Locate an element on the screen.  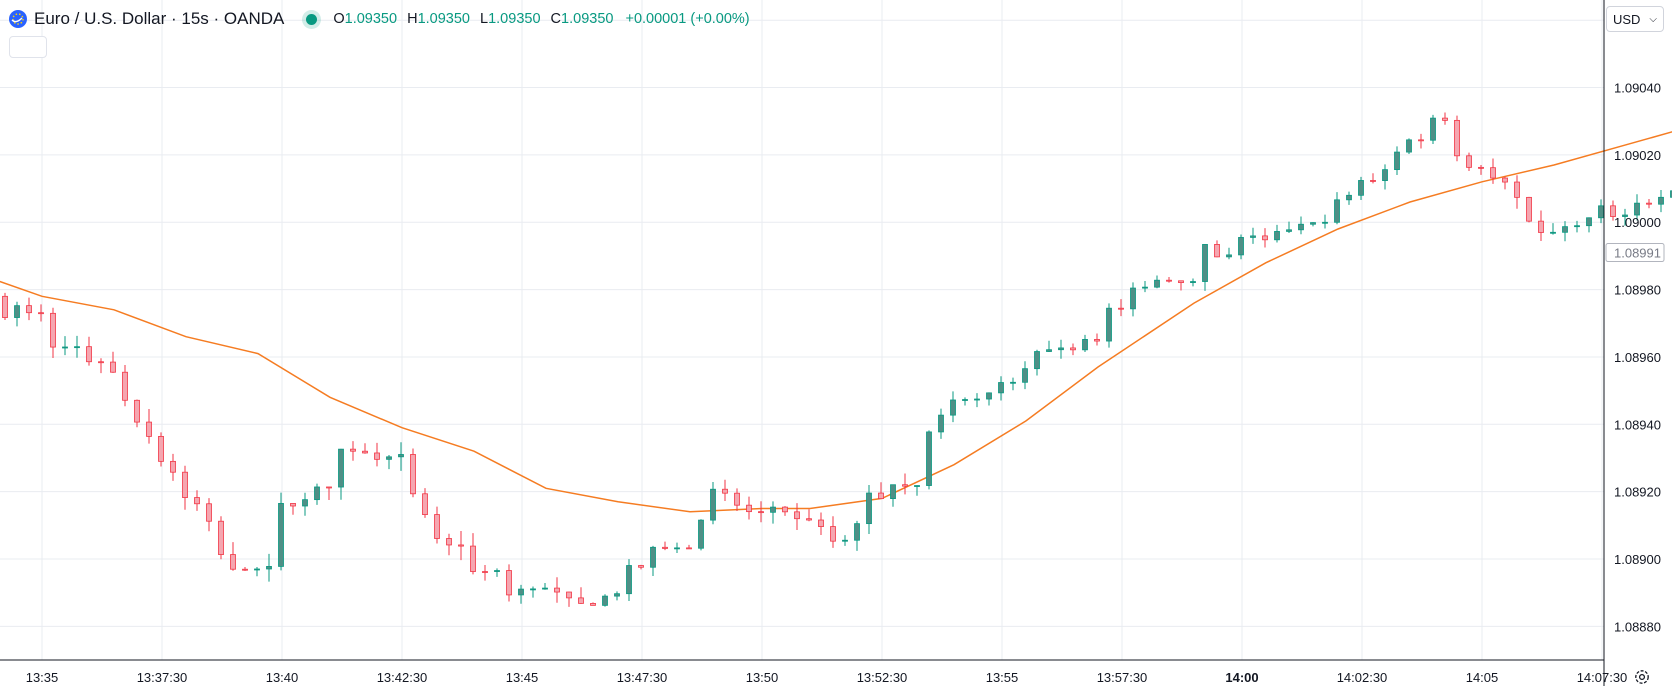
indicators-toggle-button is located at coordinates (28, 47).